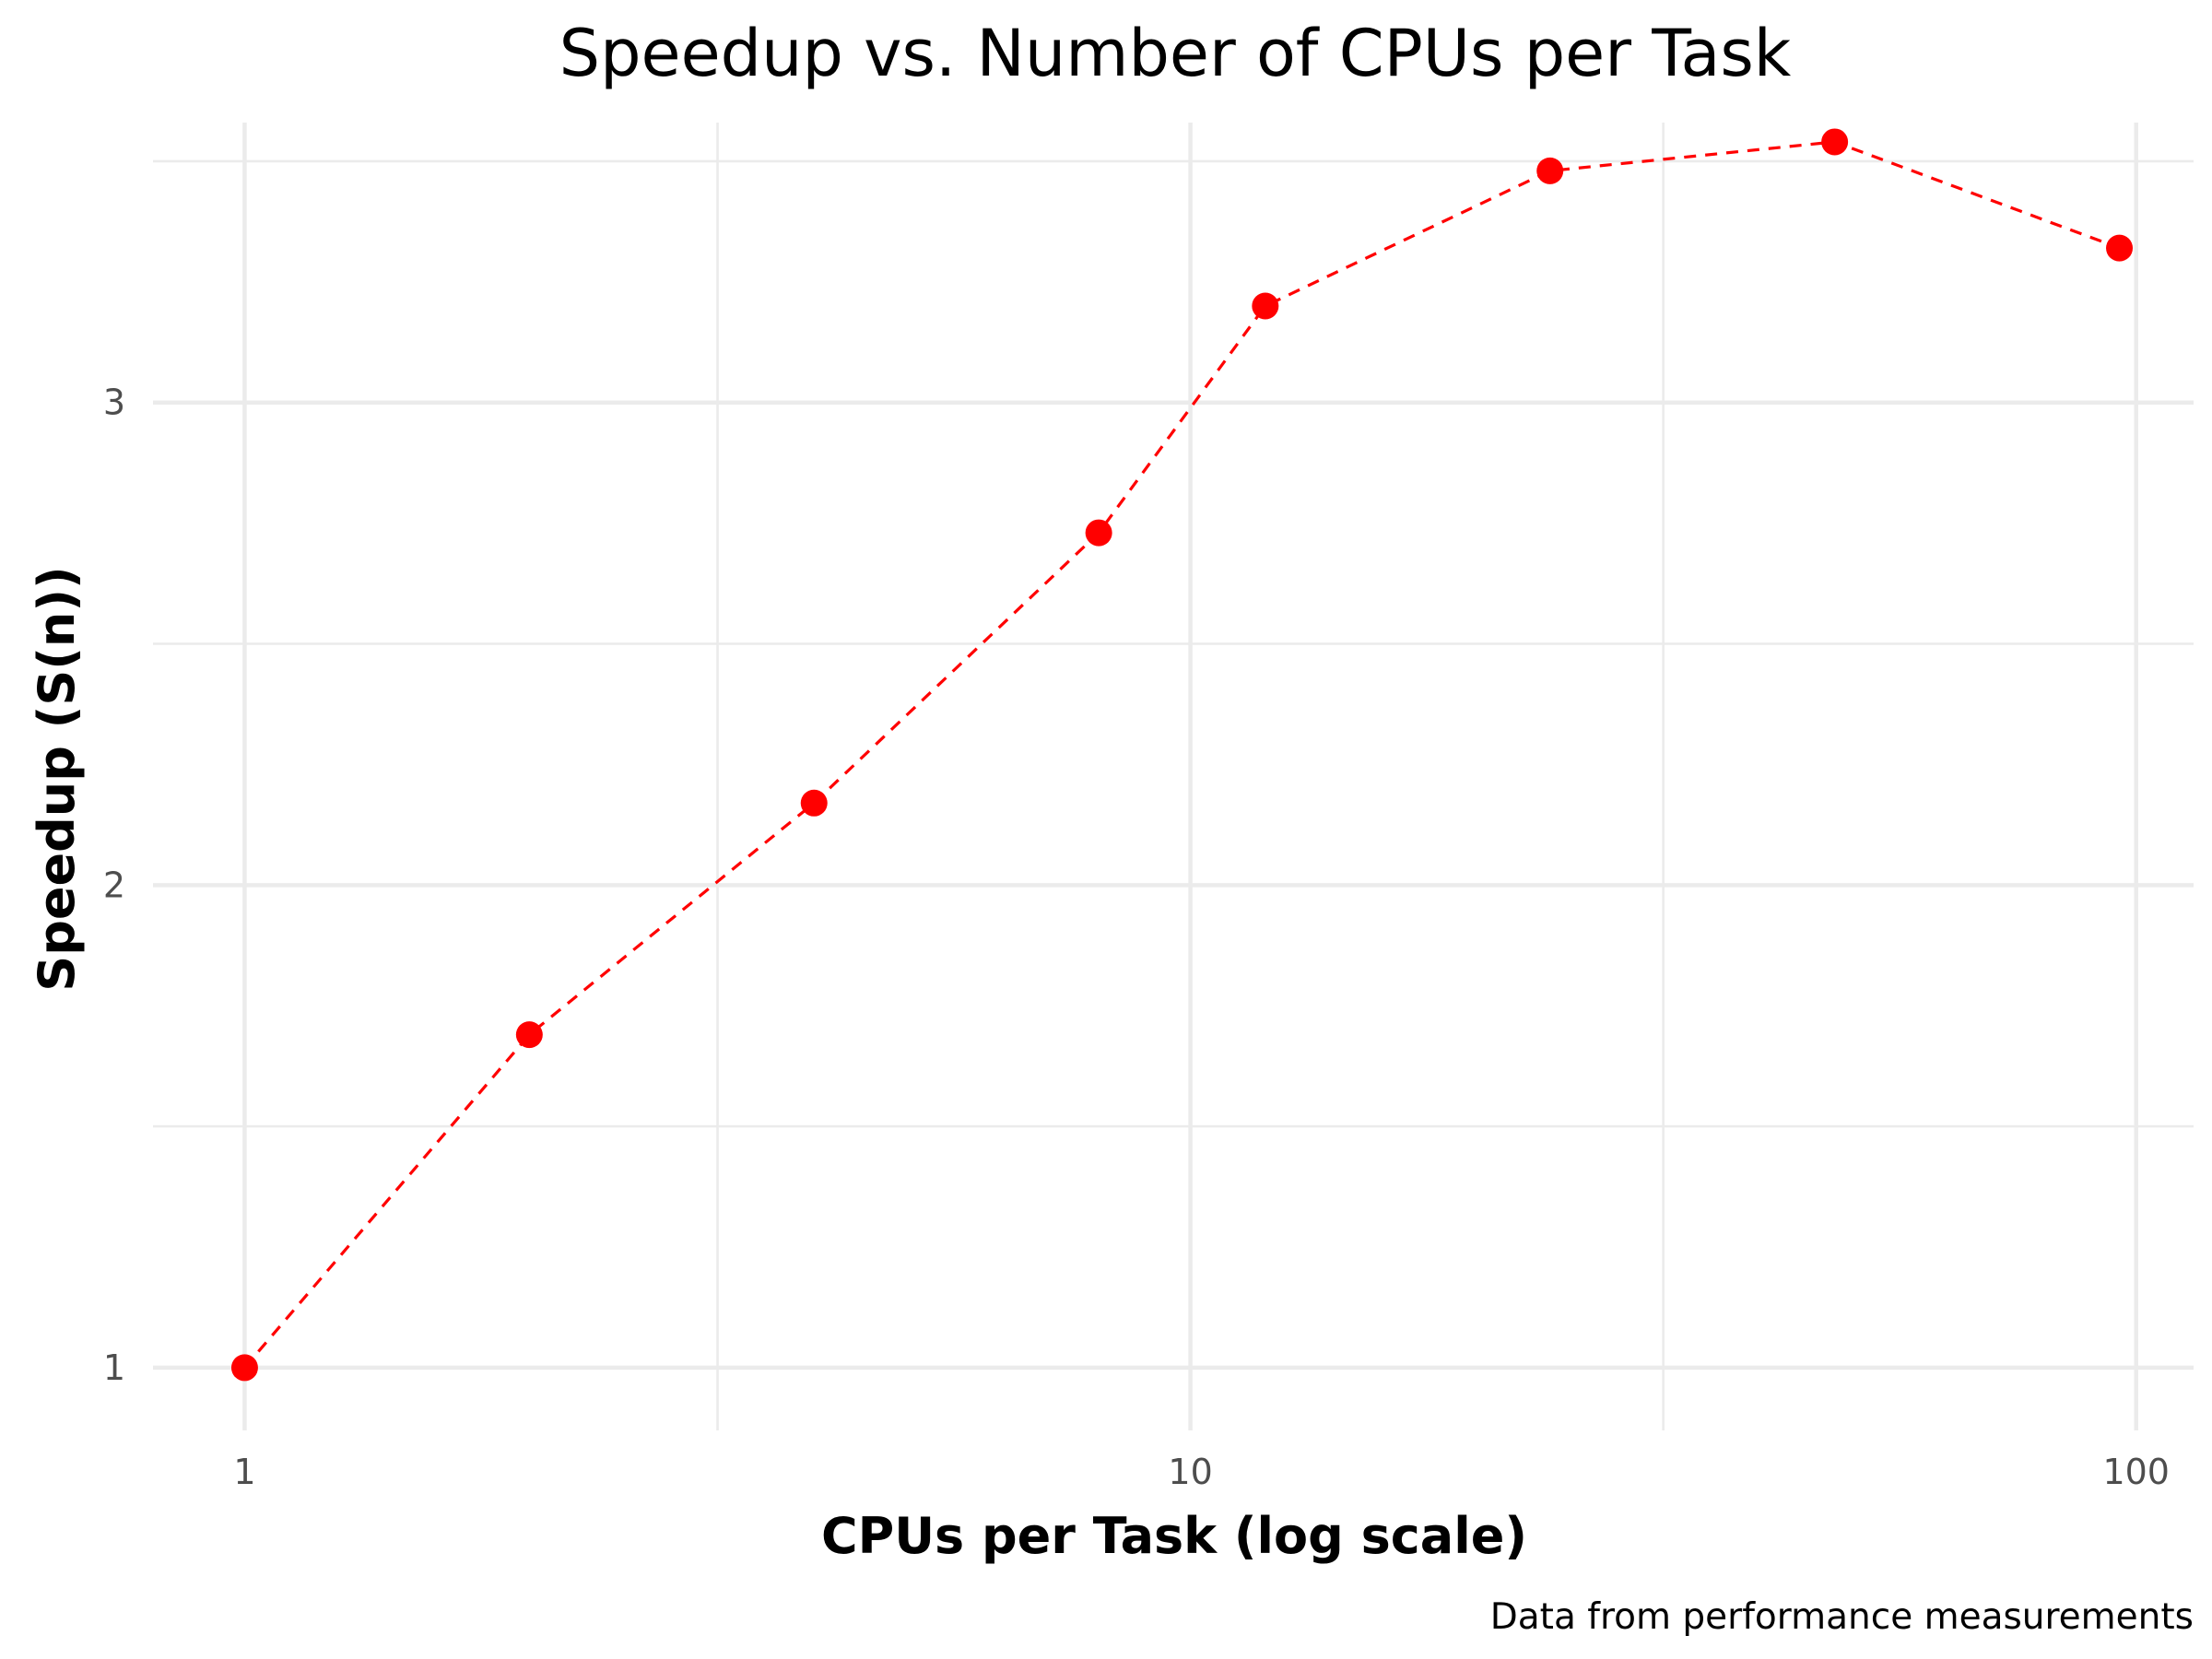 This screenshot has width=2212, height=1659. Describe the element at coordinates (1190, 1472) in the screenshot. I see `x-tick-label: 10` at that location.